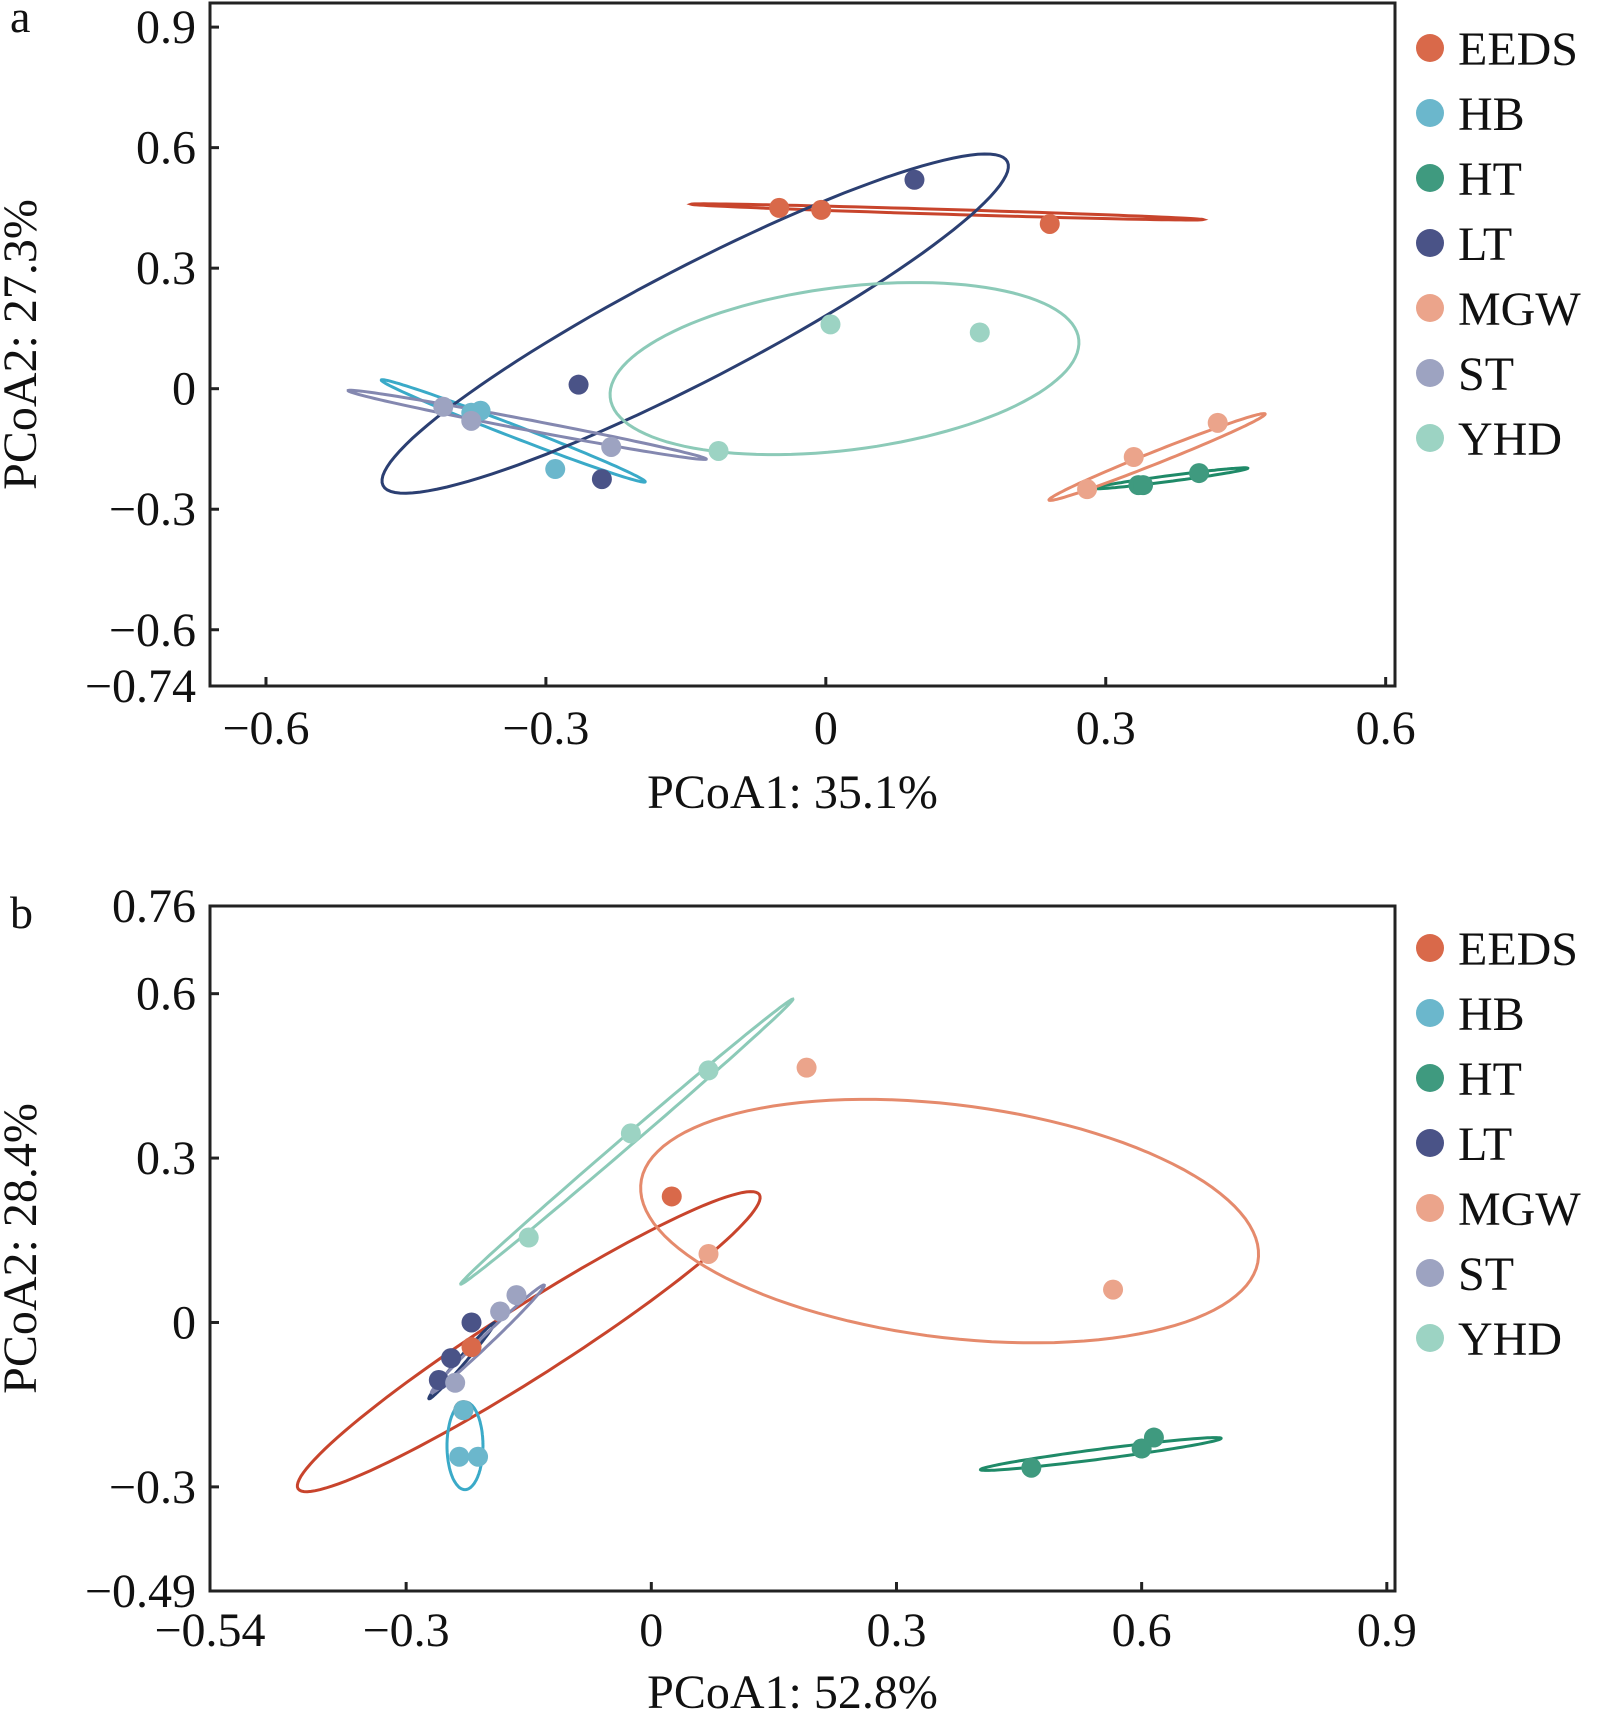 This screenshot has height=1713, width=1606. What do you see at coordinates (1519, 309) in the screenshot?
I see `legend-label-mgw: MGW` at bounding box center [1519, 309].